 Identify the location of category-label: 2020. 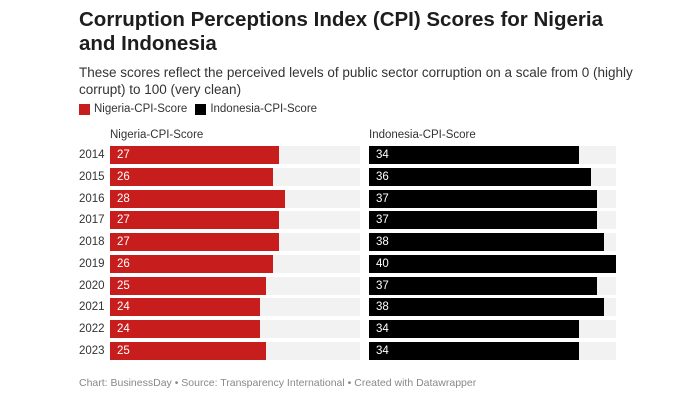
(92, 285).